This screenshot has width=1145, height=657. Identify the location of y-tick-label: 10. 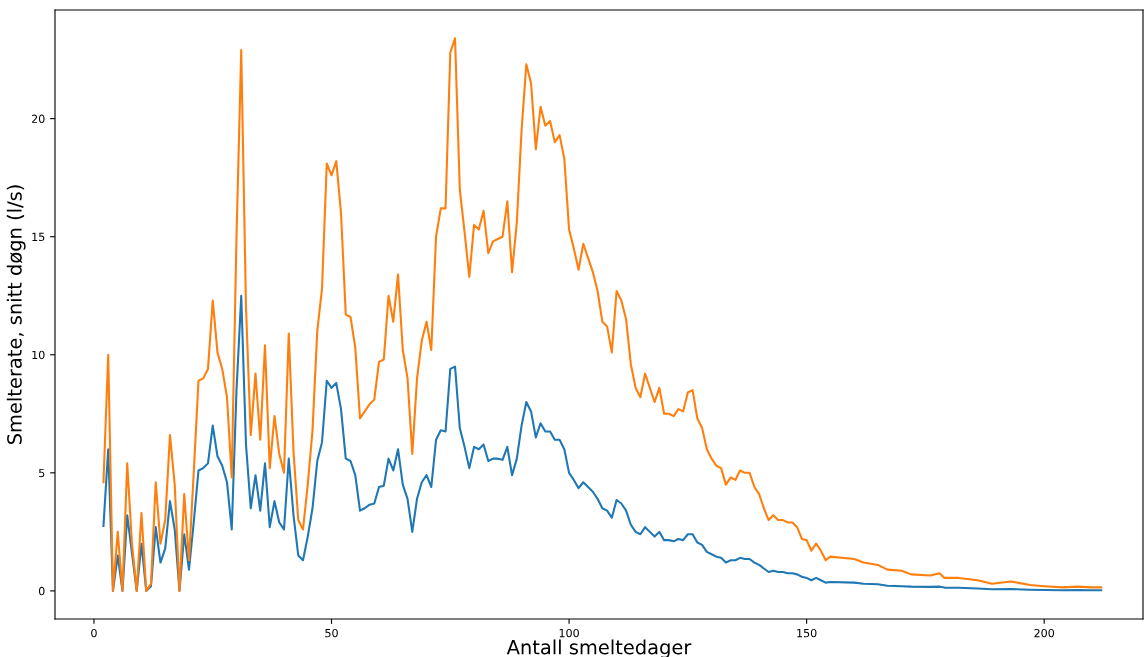
(38, 355).